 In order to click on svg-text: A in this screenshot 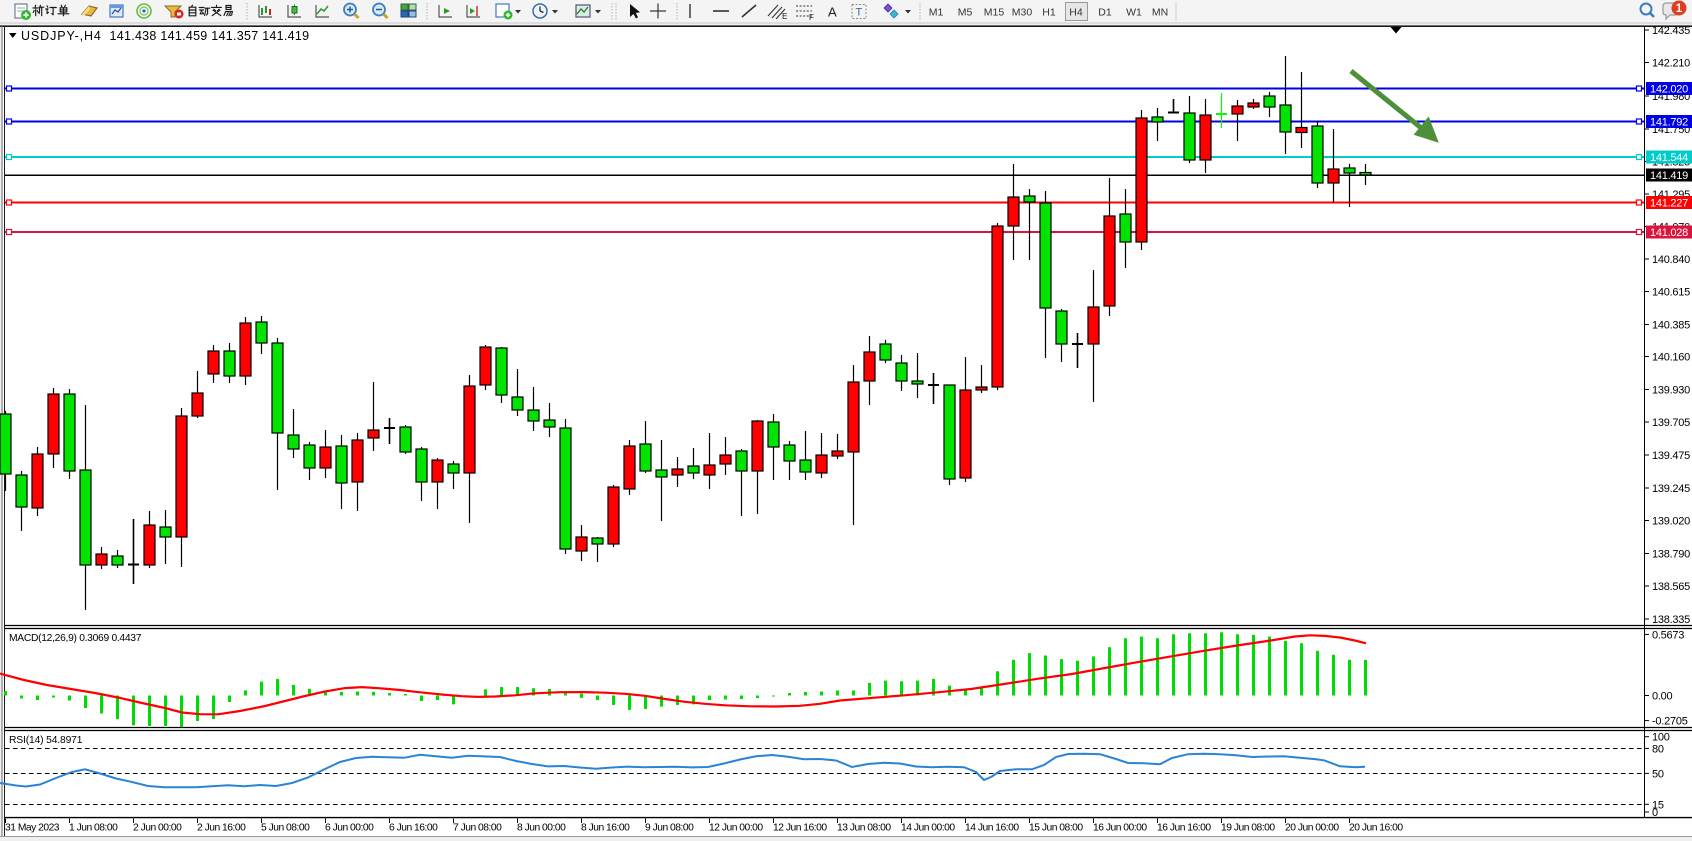, I will do `click(832, 12)`.